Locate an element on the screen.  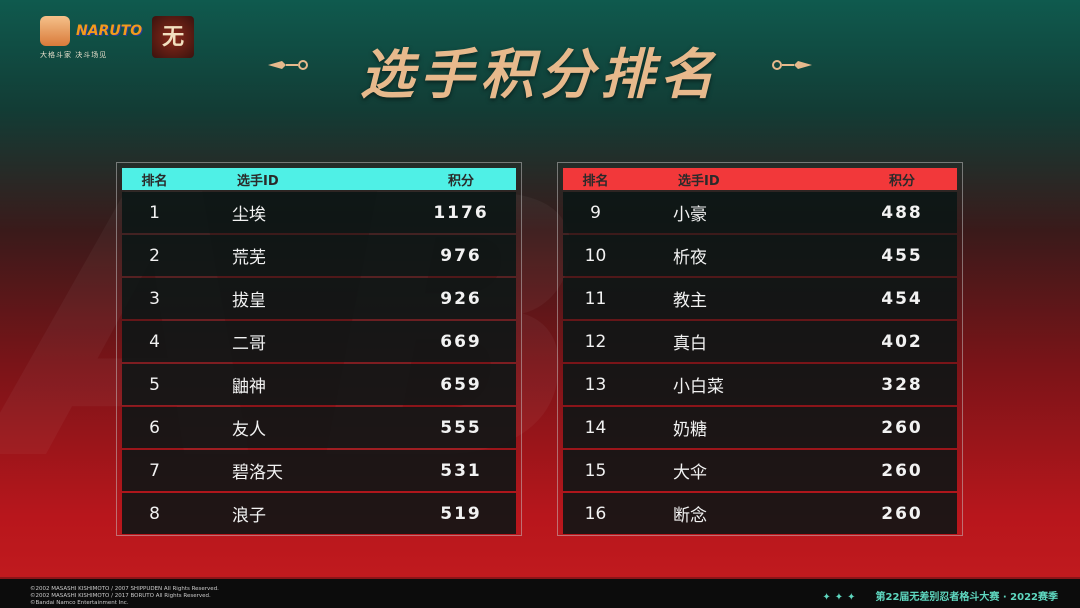
player-cell: 鼬神 is located at coordinates (249, 387).